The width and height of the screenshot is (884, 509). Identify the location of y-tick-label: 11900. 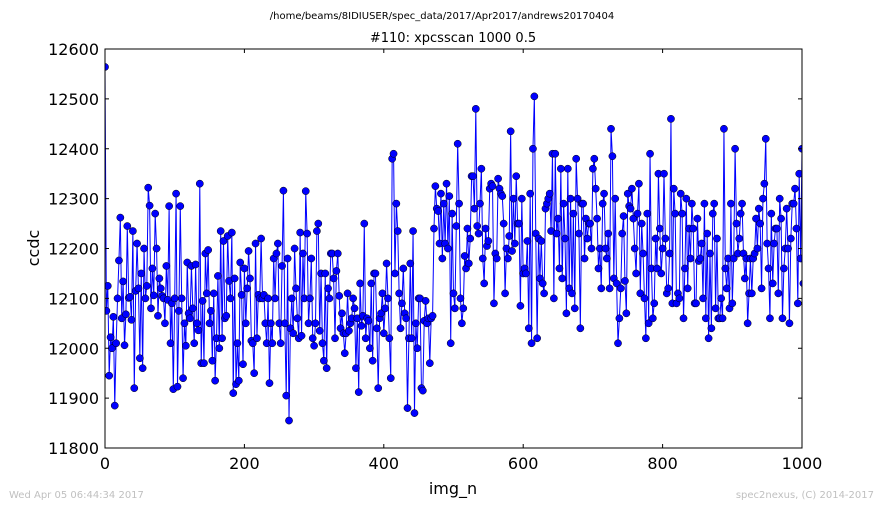
(73, 398).